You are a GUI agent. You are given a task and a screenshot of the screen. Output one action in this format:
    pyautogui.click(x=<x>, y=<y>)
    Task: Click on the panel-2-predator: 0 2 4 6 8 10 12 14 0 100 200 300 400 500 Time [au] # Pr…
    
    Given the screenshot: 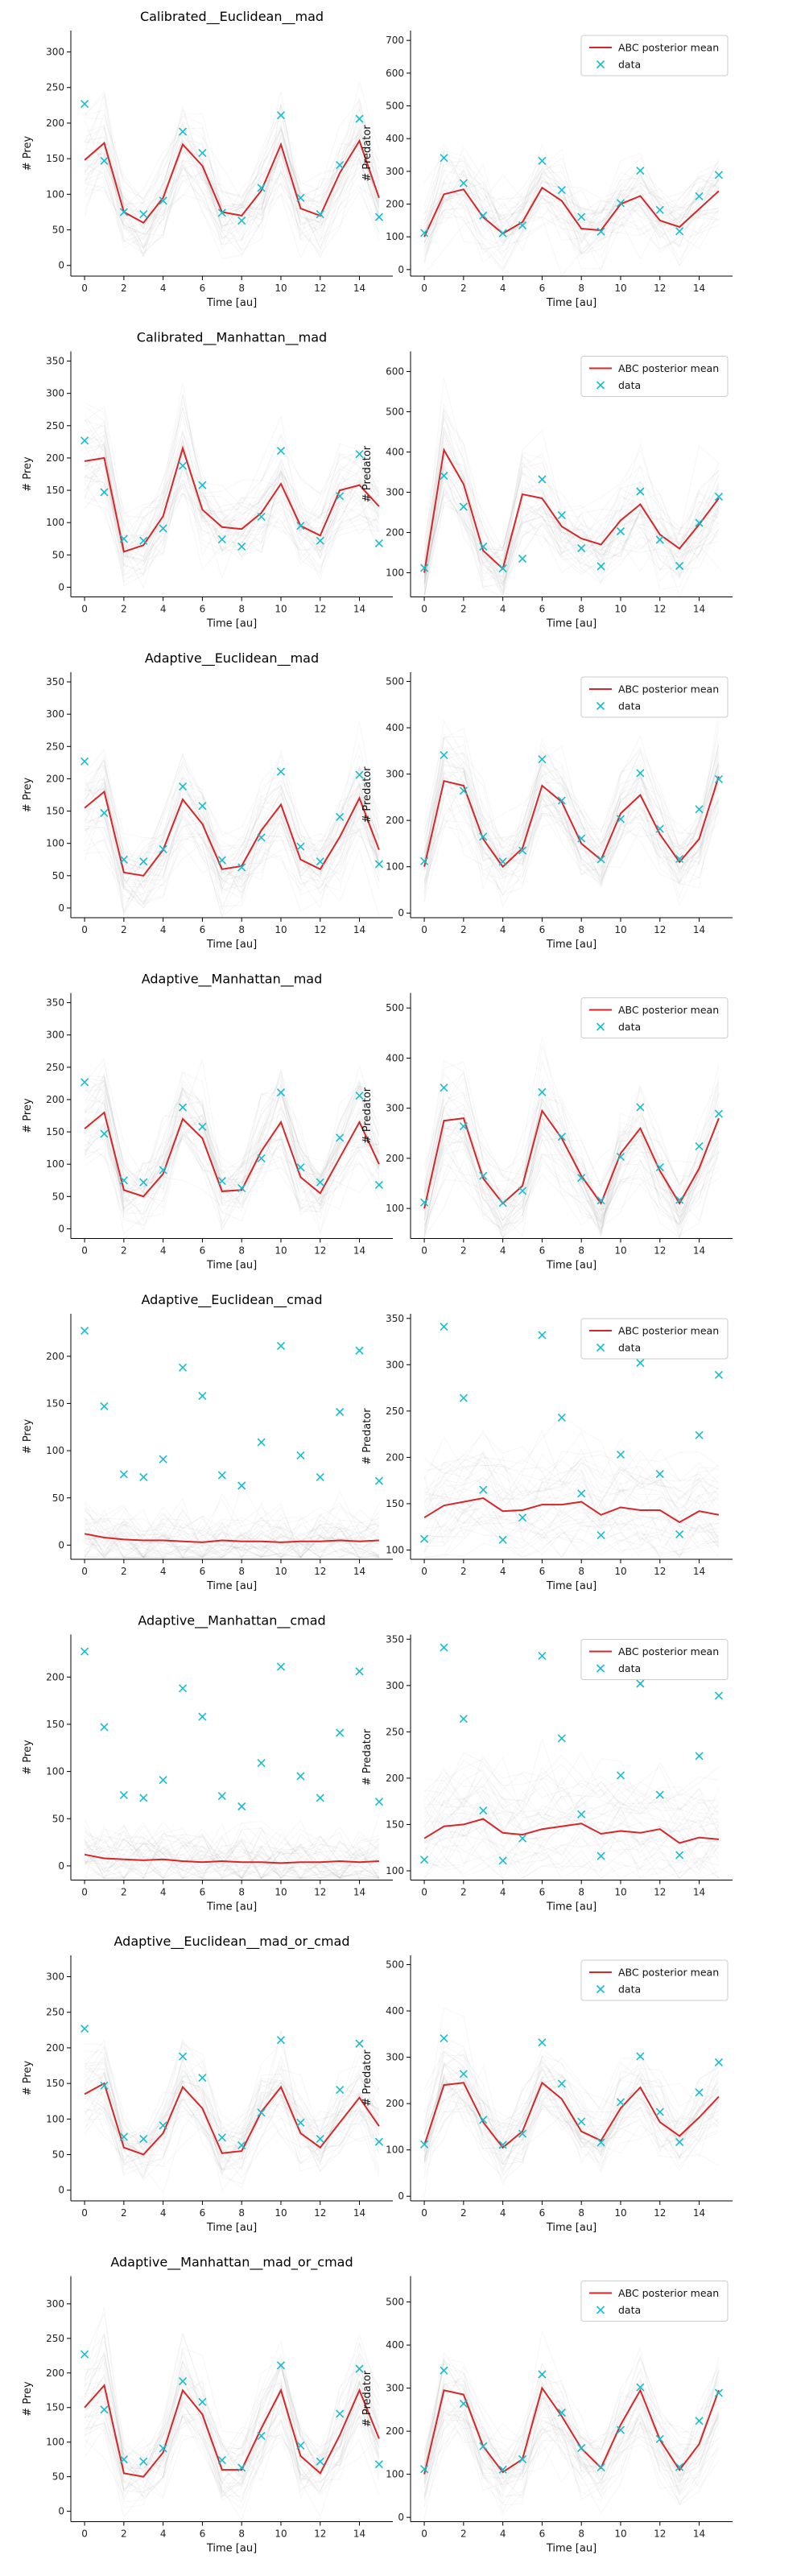 What is the action you would take?
    pyautogui.click(x=547, y=811)
    